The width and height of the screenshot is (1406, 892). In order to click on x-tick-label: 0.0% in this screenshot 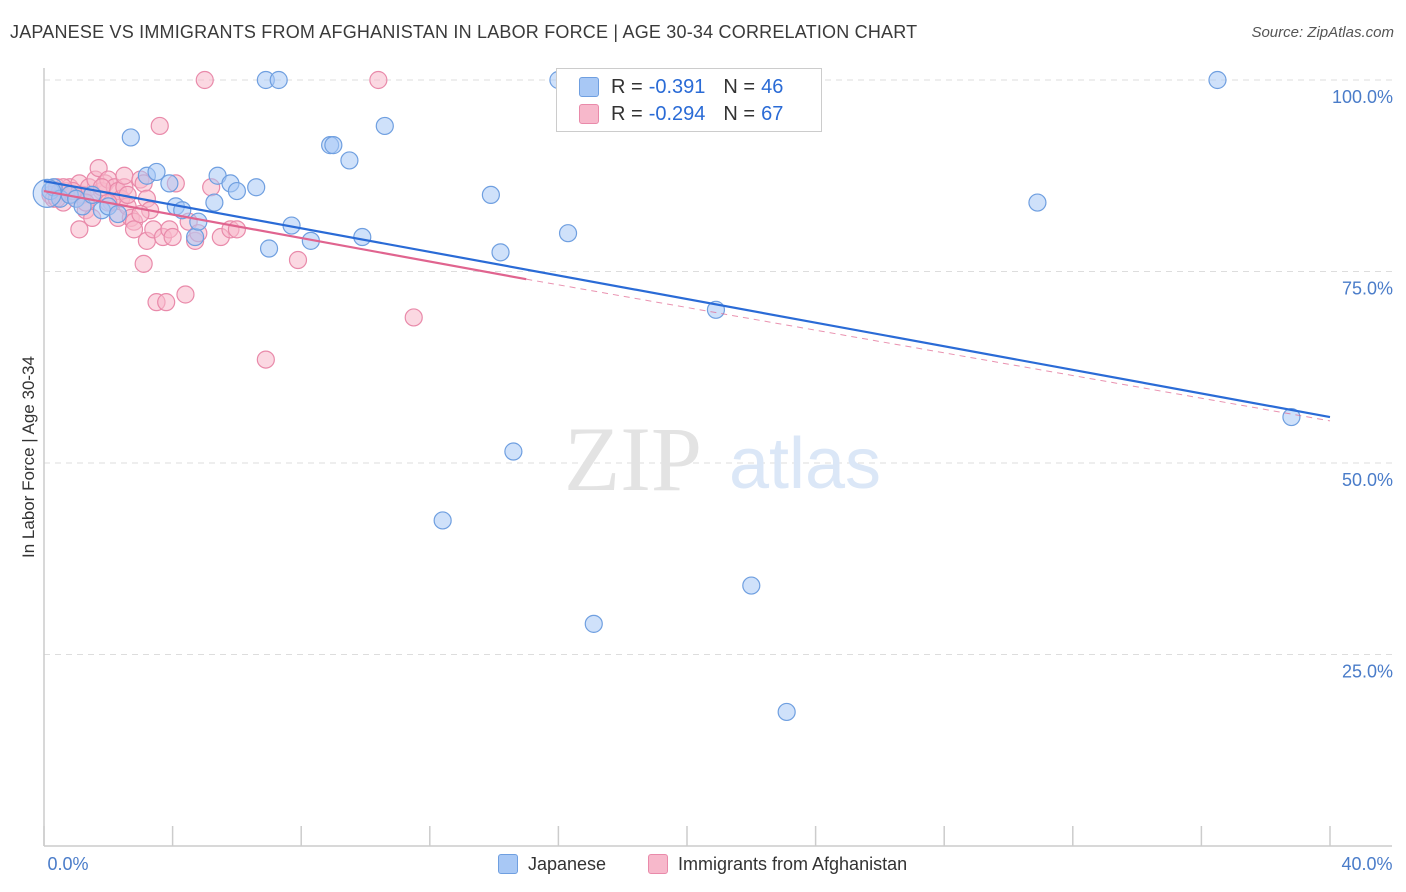, I will do `click(67, 864)`.